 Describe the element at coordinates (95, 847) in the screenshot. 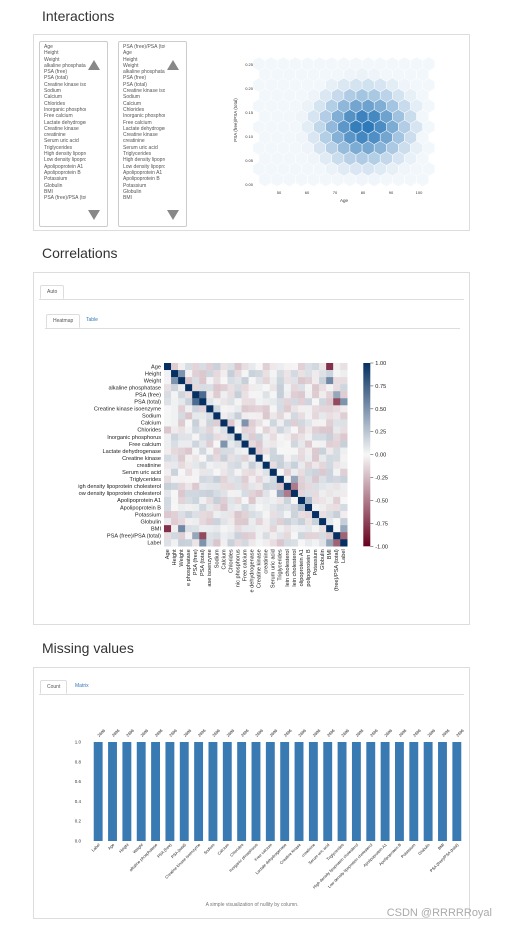

I see `bar-category-label: Label` at that location.